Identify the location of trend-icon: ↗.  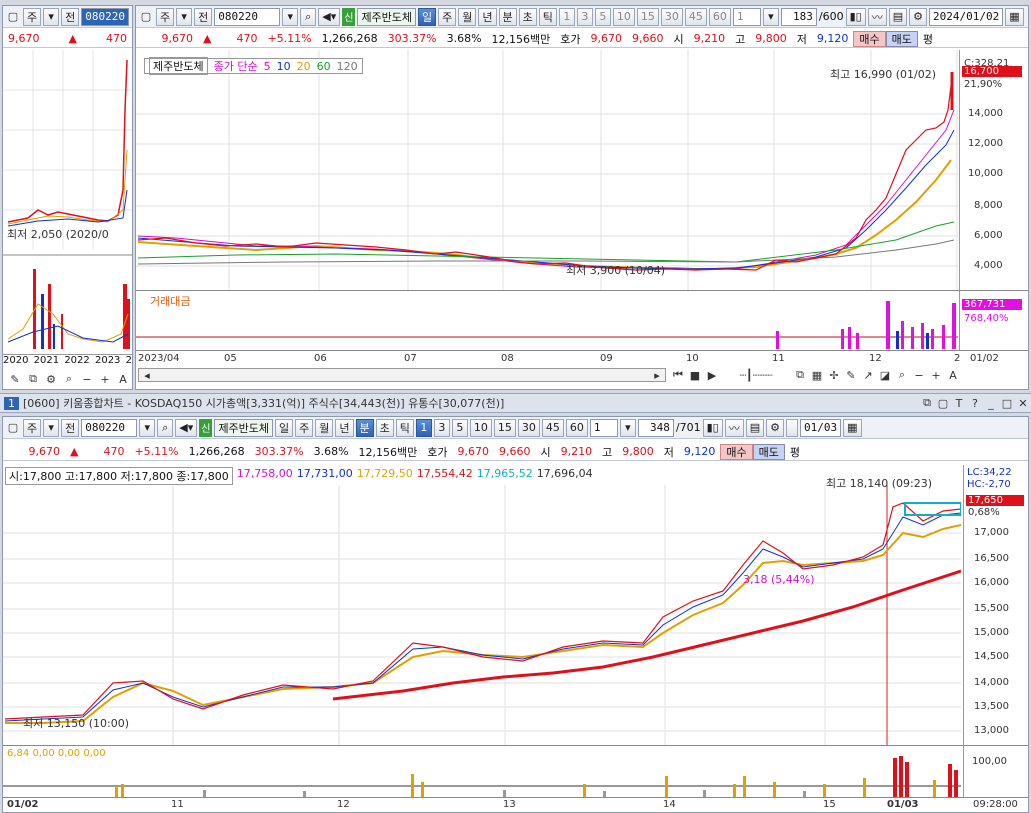
(868, 375).